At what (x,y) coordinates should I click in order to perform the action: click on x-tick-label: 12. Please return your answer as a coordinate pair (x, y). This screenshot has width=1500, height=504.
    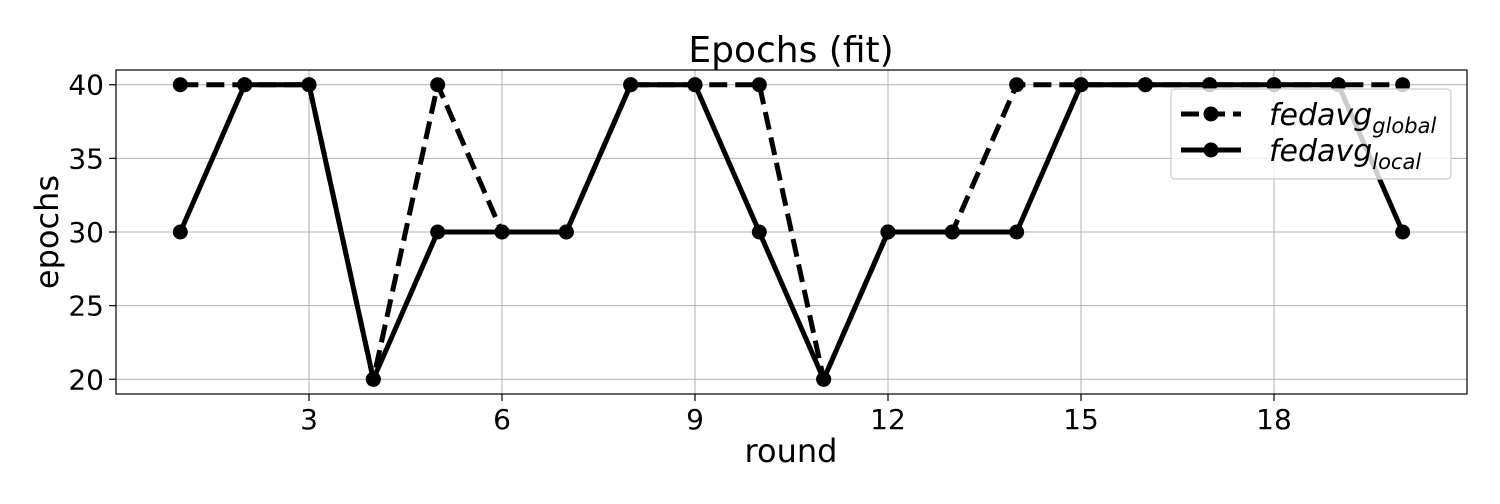
    Looking at the image, I should click on (888, 419).